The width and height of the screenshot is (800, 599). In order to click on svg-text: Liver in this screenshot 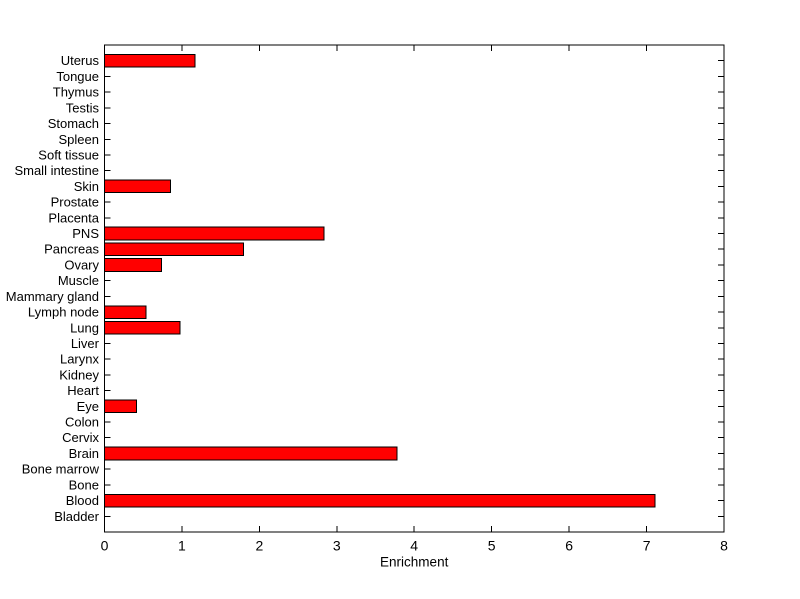, I will do `click(85, 343)`.